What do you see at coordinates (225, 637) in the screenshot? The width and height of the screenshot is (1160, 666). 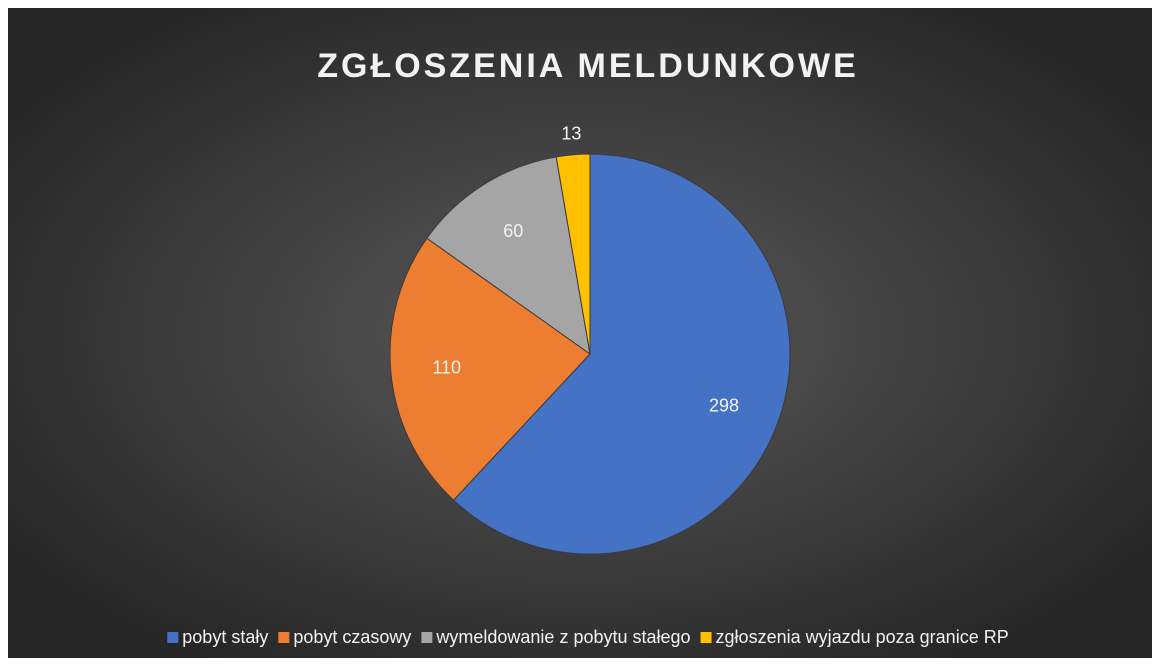 I see `legend-label: pobyt stały` at bounding box center [225, 637].